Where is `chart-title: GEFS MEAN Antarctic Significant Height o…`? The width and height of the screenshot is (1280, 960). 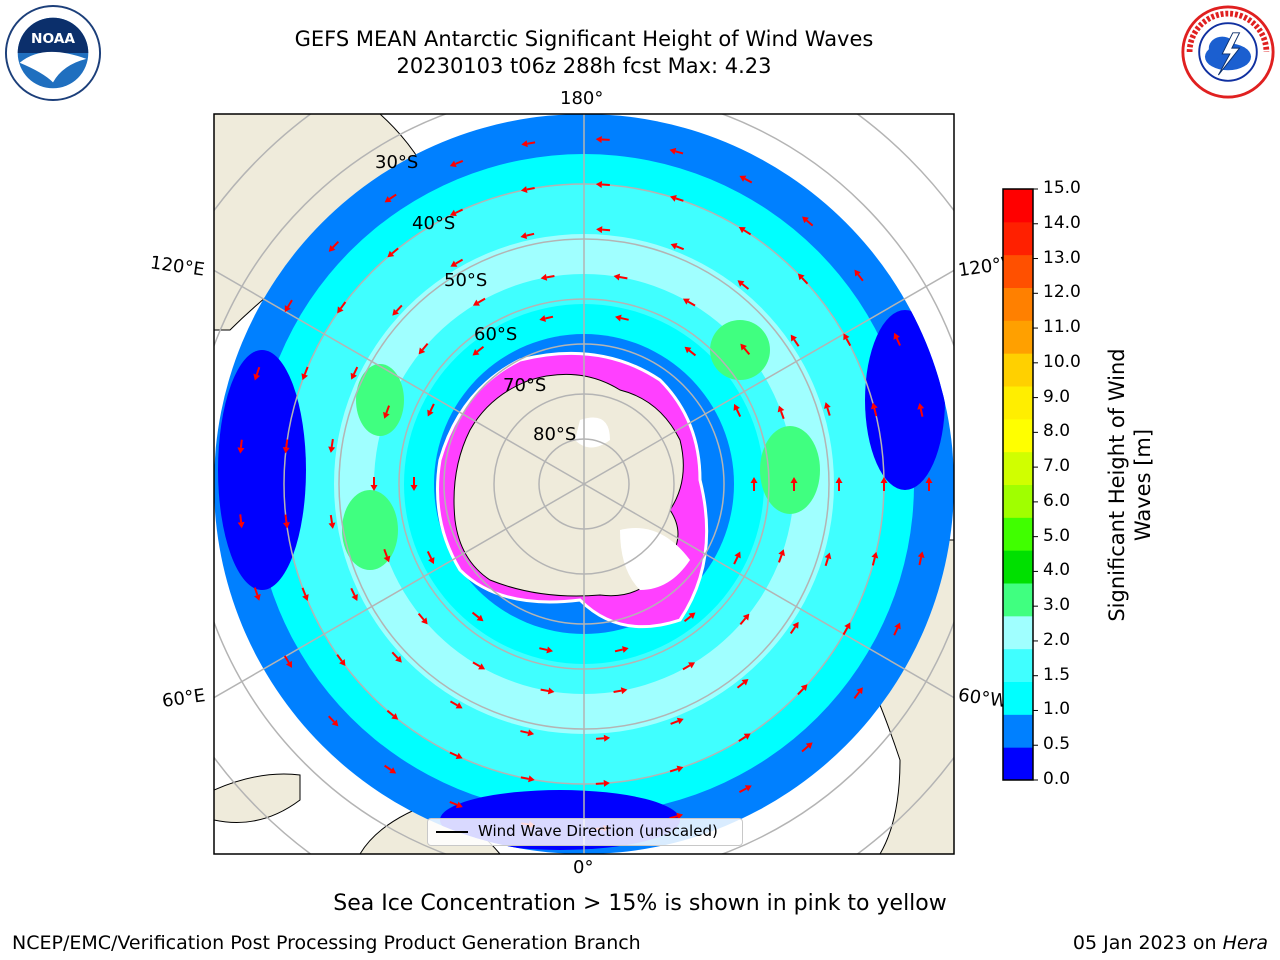
chart-title: GEFS MEAN Antarctic Significant Height o… is located at coordinates (584, 39).